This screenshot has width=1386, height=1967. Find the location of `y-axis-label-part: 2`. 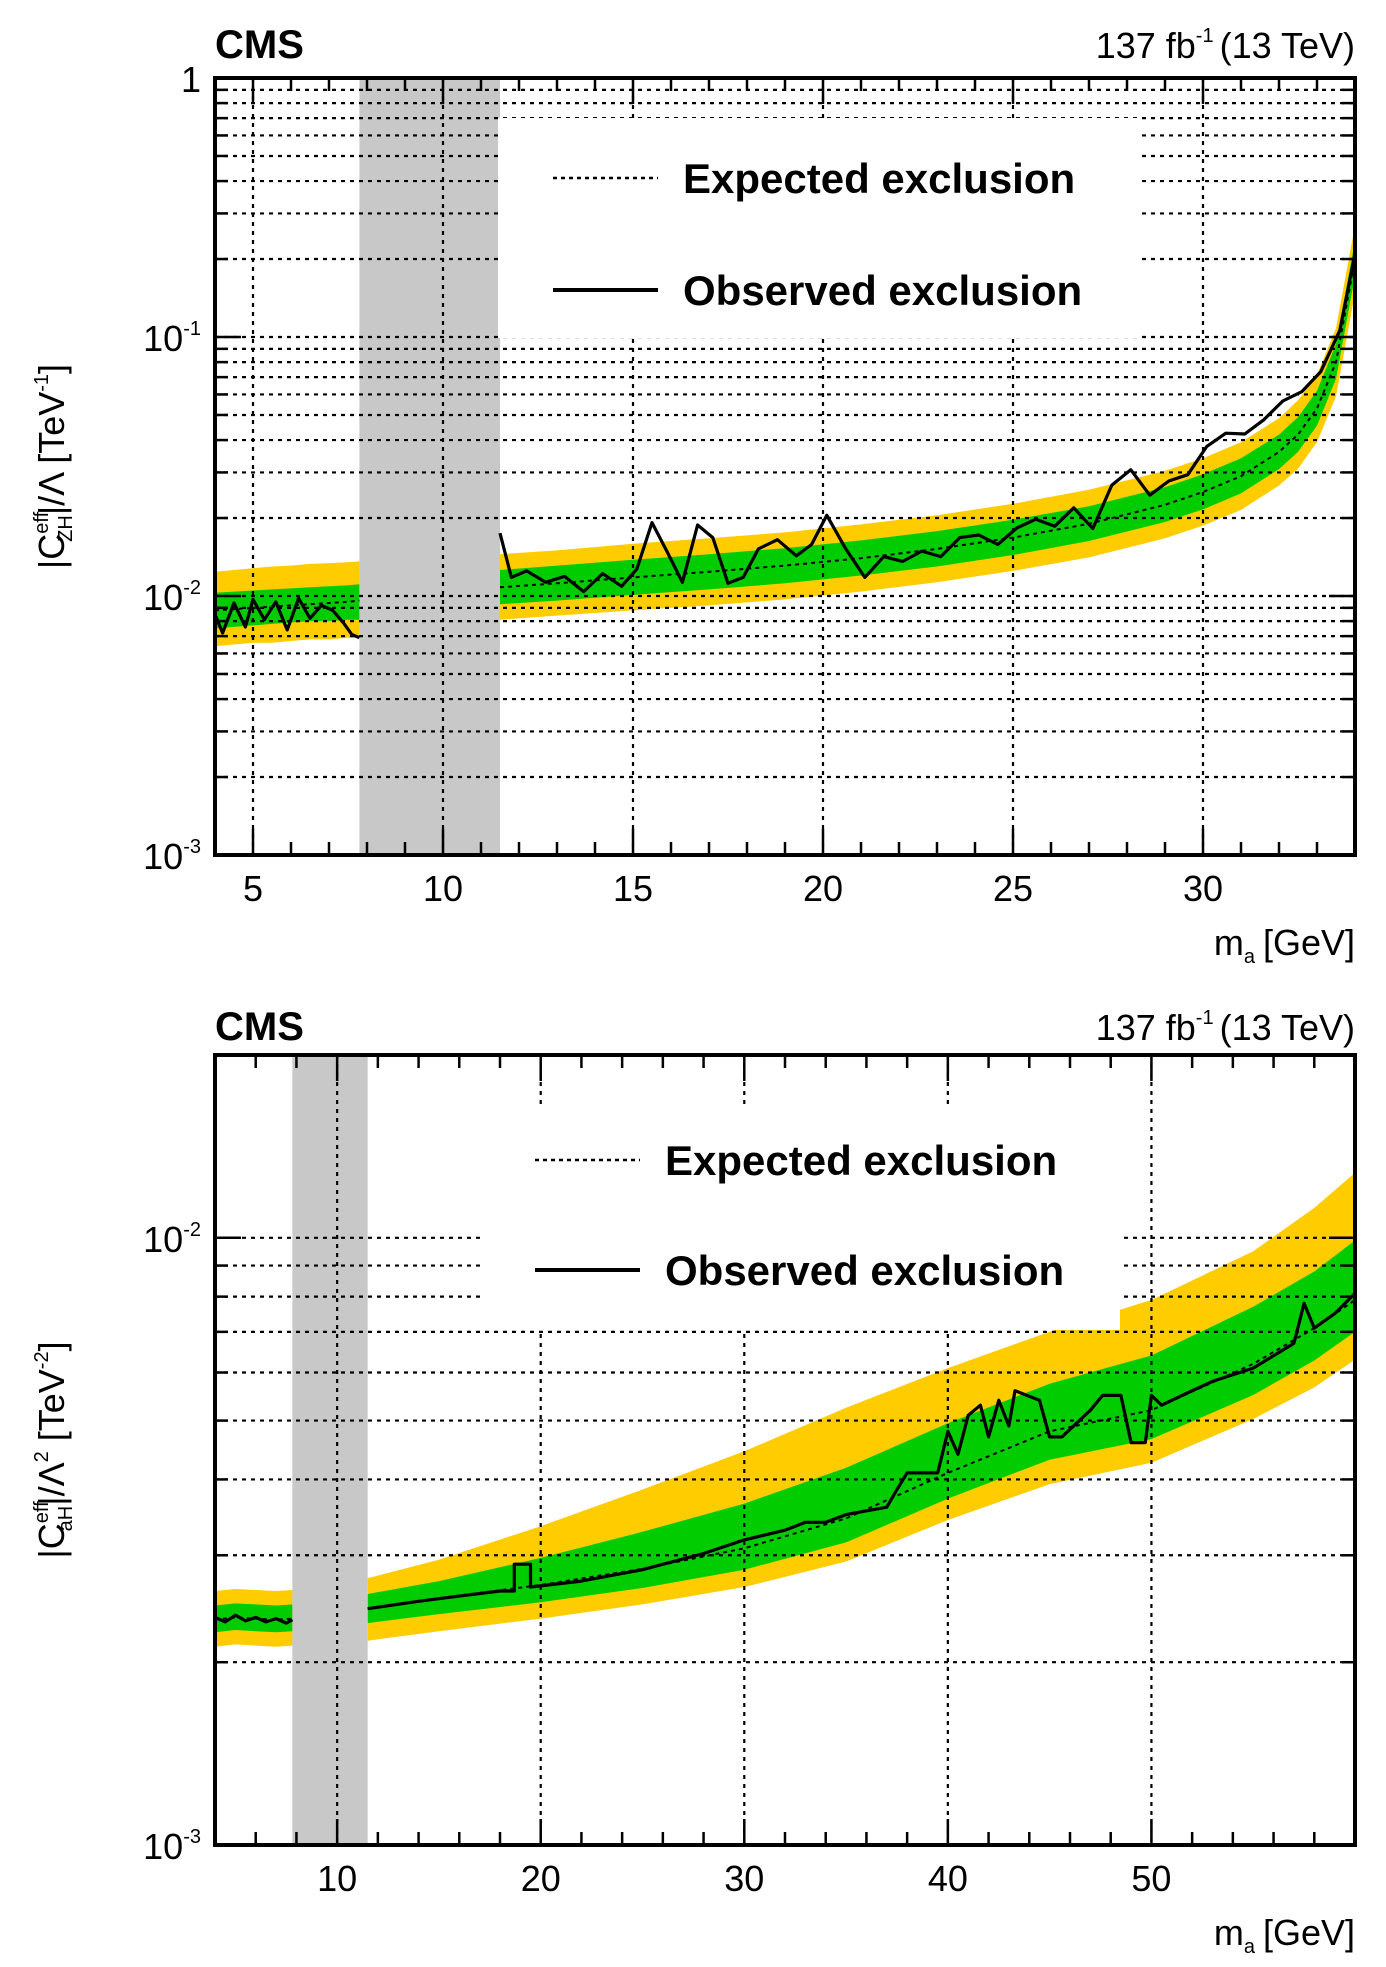

y-axis-label-part: 2 is located at coordinates (42, 1456).